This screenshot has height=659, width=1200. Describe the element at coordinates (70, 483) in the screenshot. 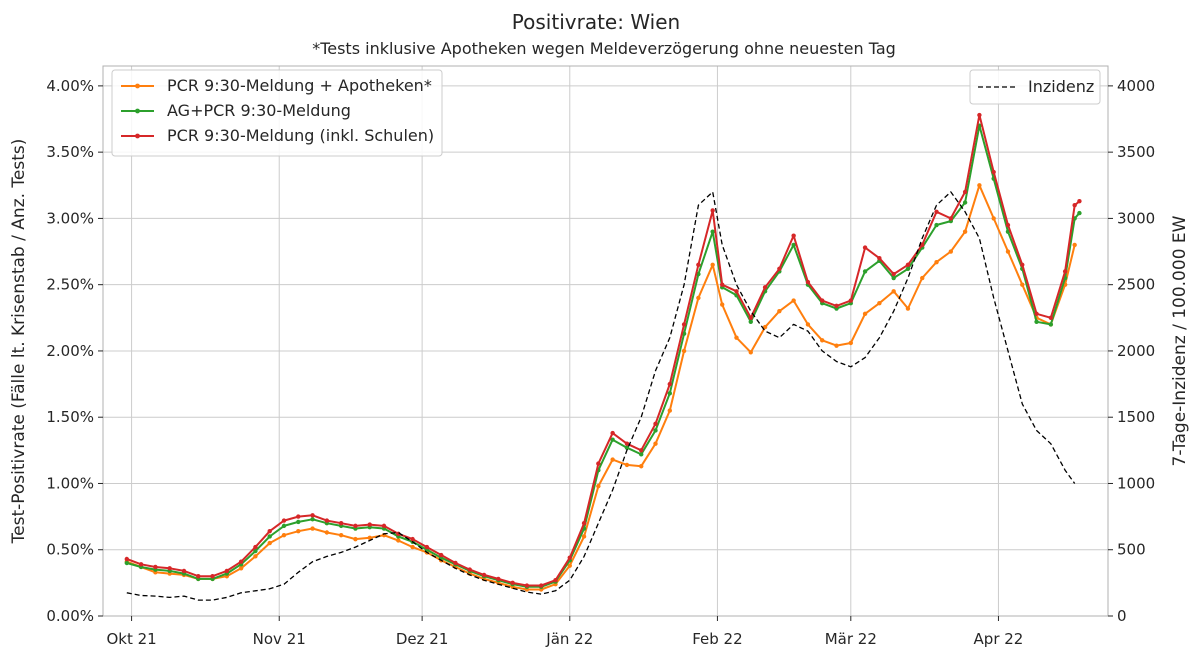

I see `y-tick-label-left: 1.00%` at that location.